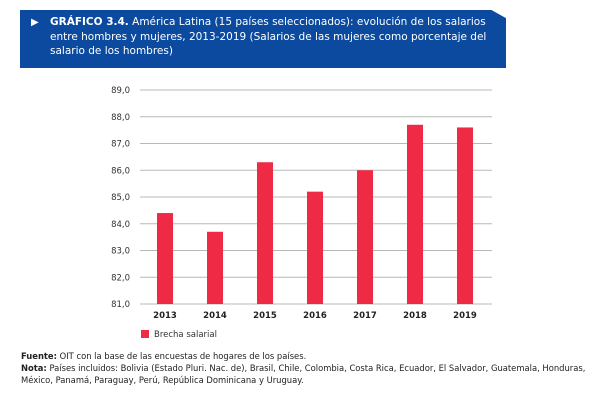 The width and height of the screenshot is (600, 400). Describe the element at coordinates (215, 316) in the screenshot. I see `x-tick-label: 2014` at that location.